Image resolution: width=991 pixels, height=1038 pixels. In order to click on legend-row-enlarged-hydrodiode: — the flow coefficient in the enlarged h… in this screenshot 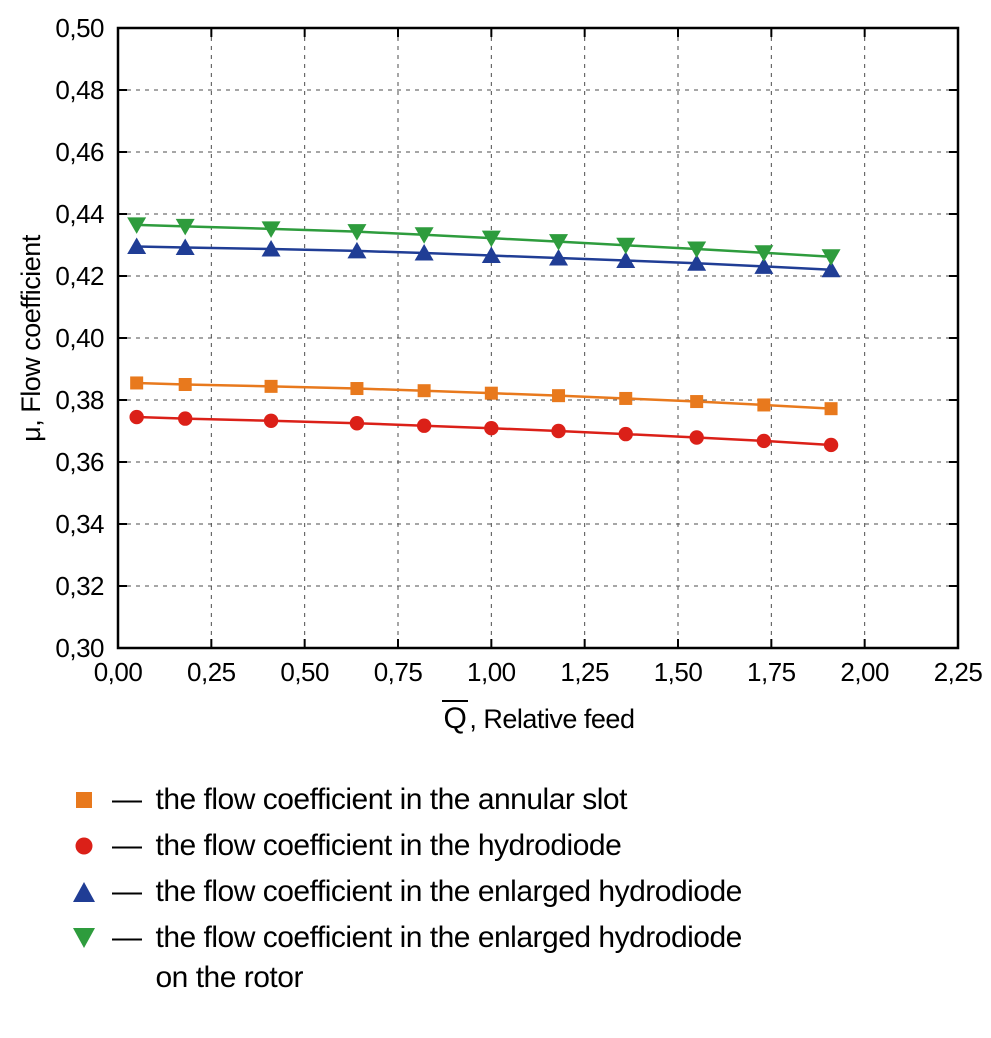, I will do `click(516, 892)`.